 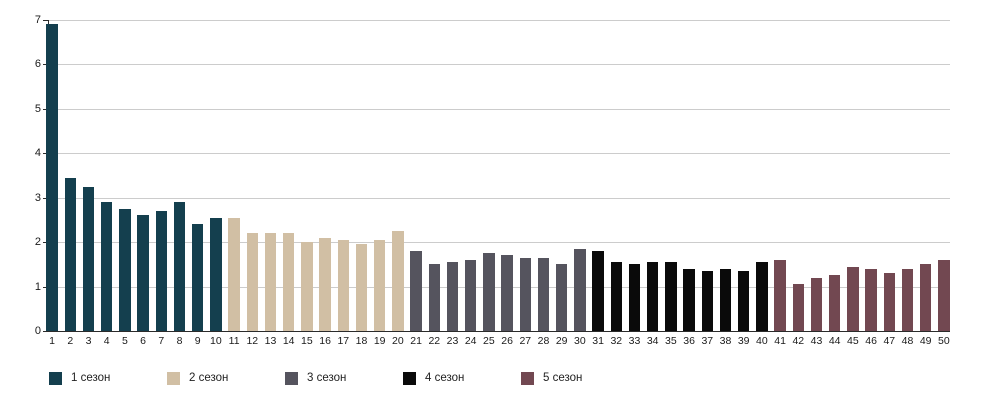 What do you see at coordinates (288, 341) in the screenshot?
I see `x-axis-tick-label: 14` at bounding box center [288, 341].